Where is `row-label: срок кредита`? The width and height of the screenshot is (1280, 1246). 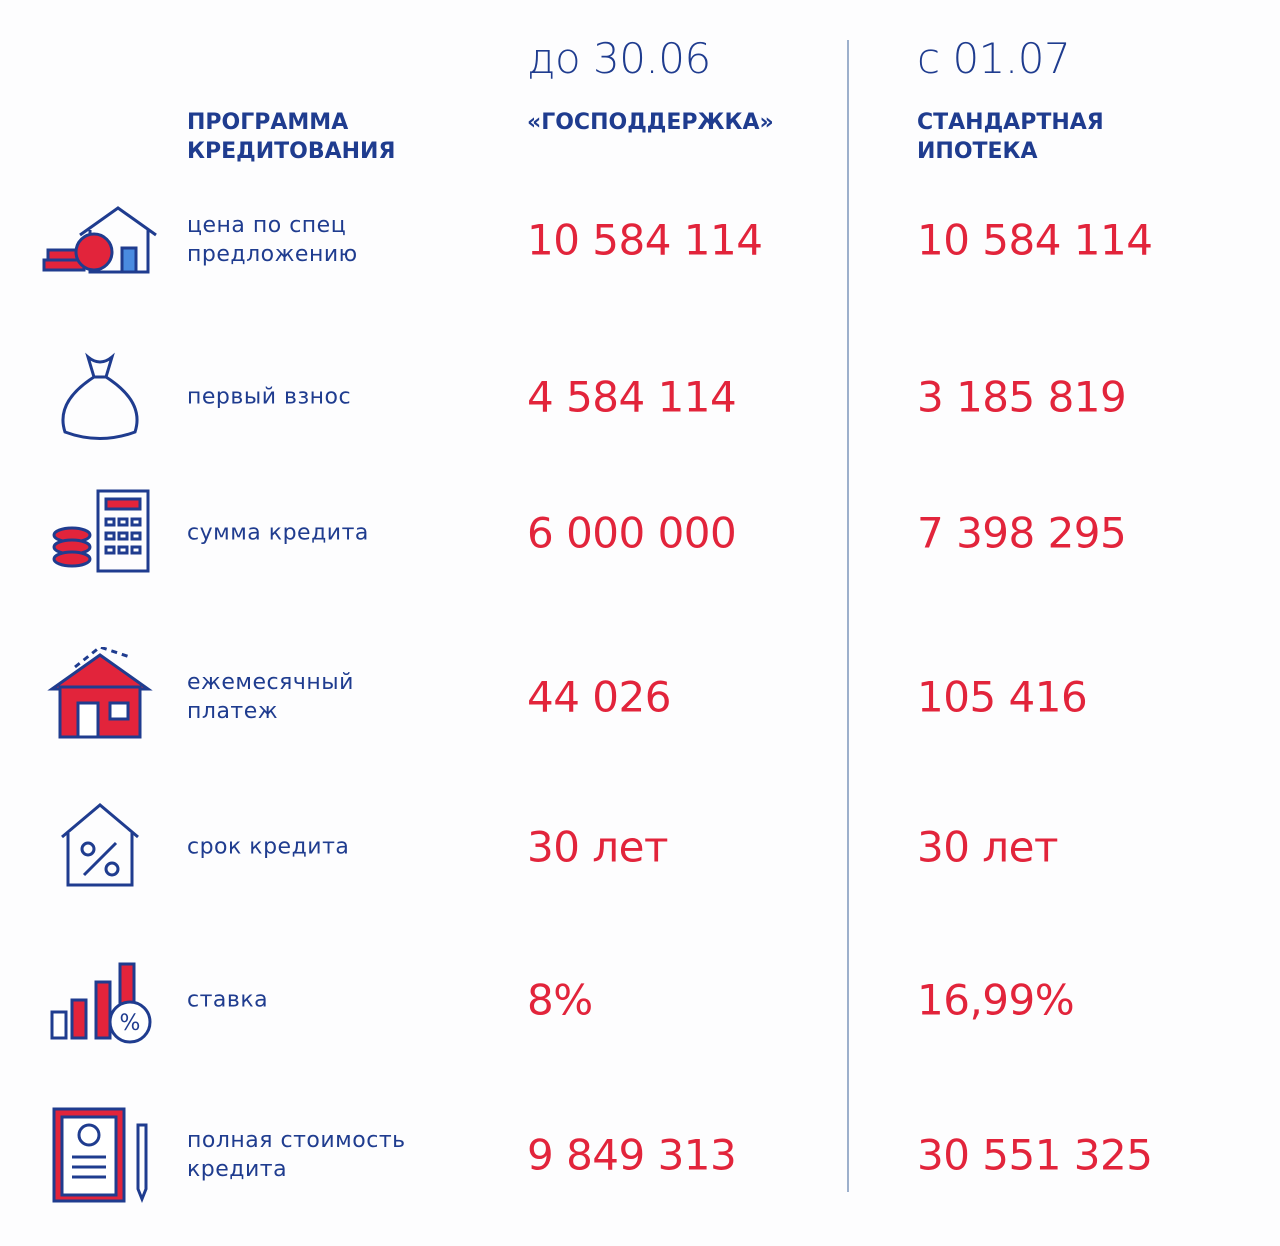 row-label: срок кредита is located at coordinates (268, 847).